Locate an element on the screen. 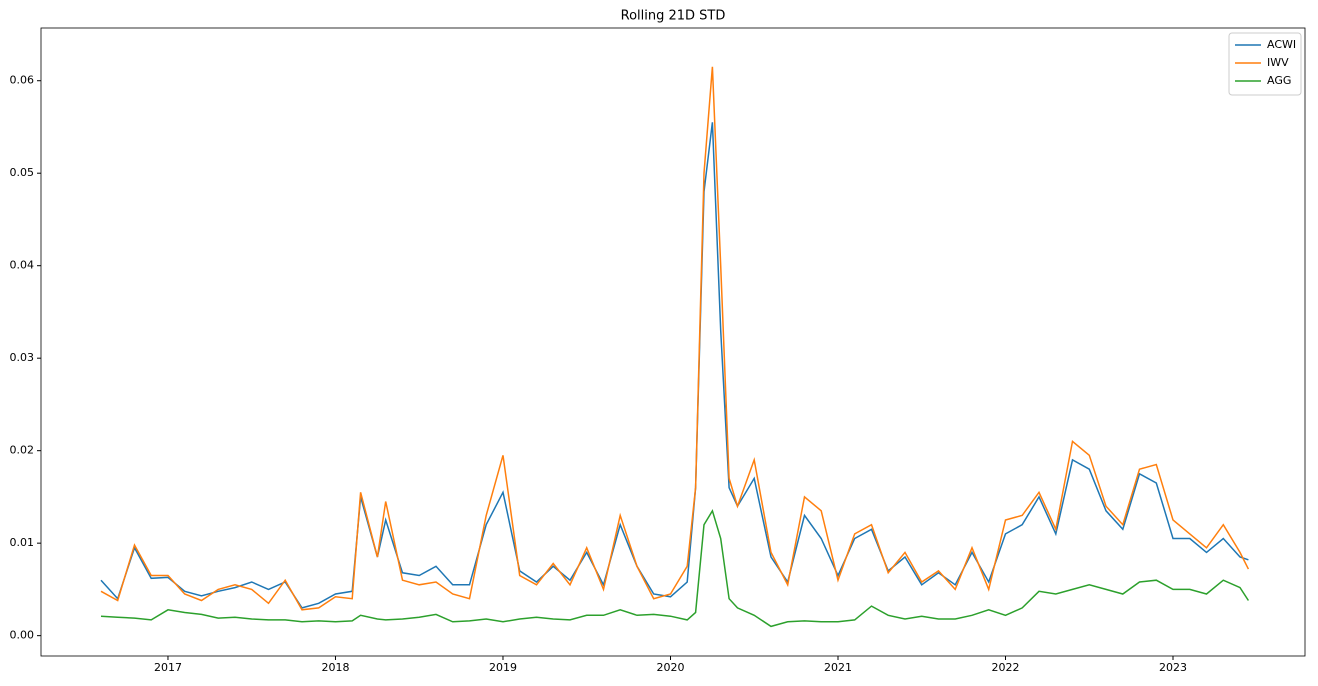 The width and height of the screenshot is (1318, 686). legend-label: AGG is located at coordinates (1279, 80).